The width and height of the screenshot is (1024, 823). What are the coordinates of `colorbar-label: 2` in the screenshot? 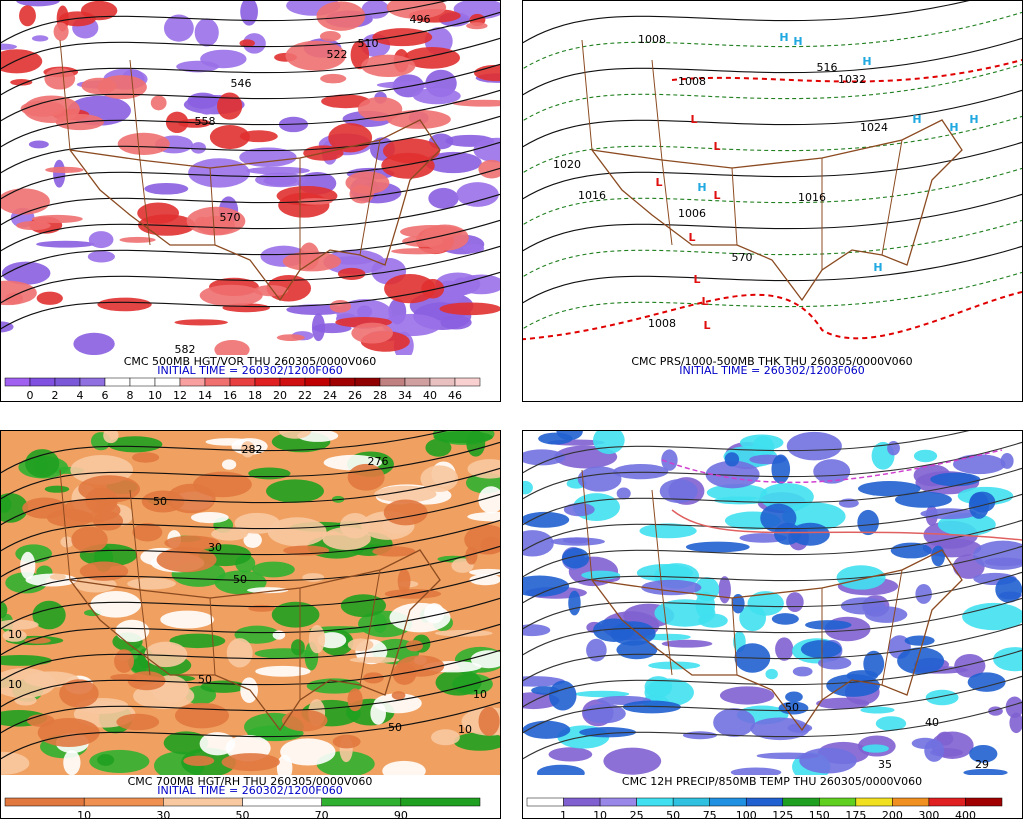 It's located at (55, 395).